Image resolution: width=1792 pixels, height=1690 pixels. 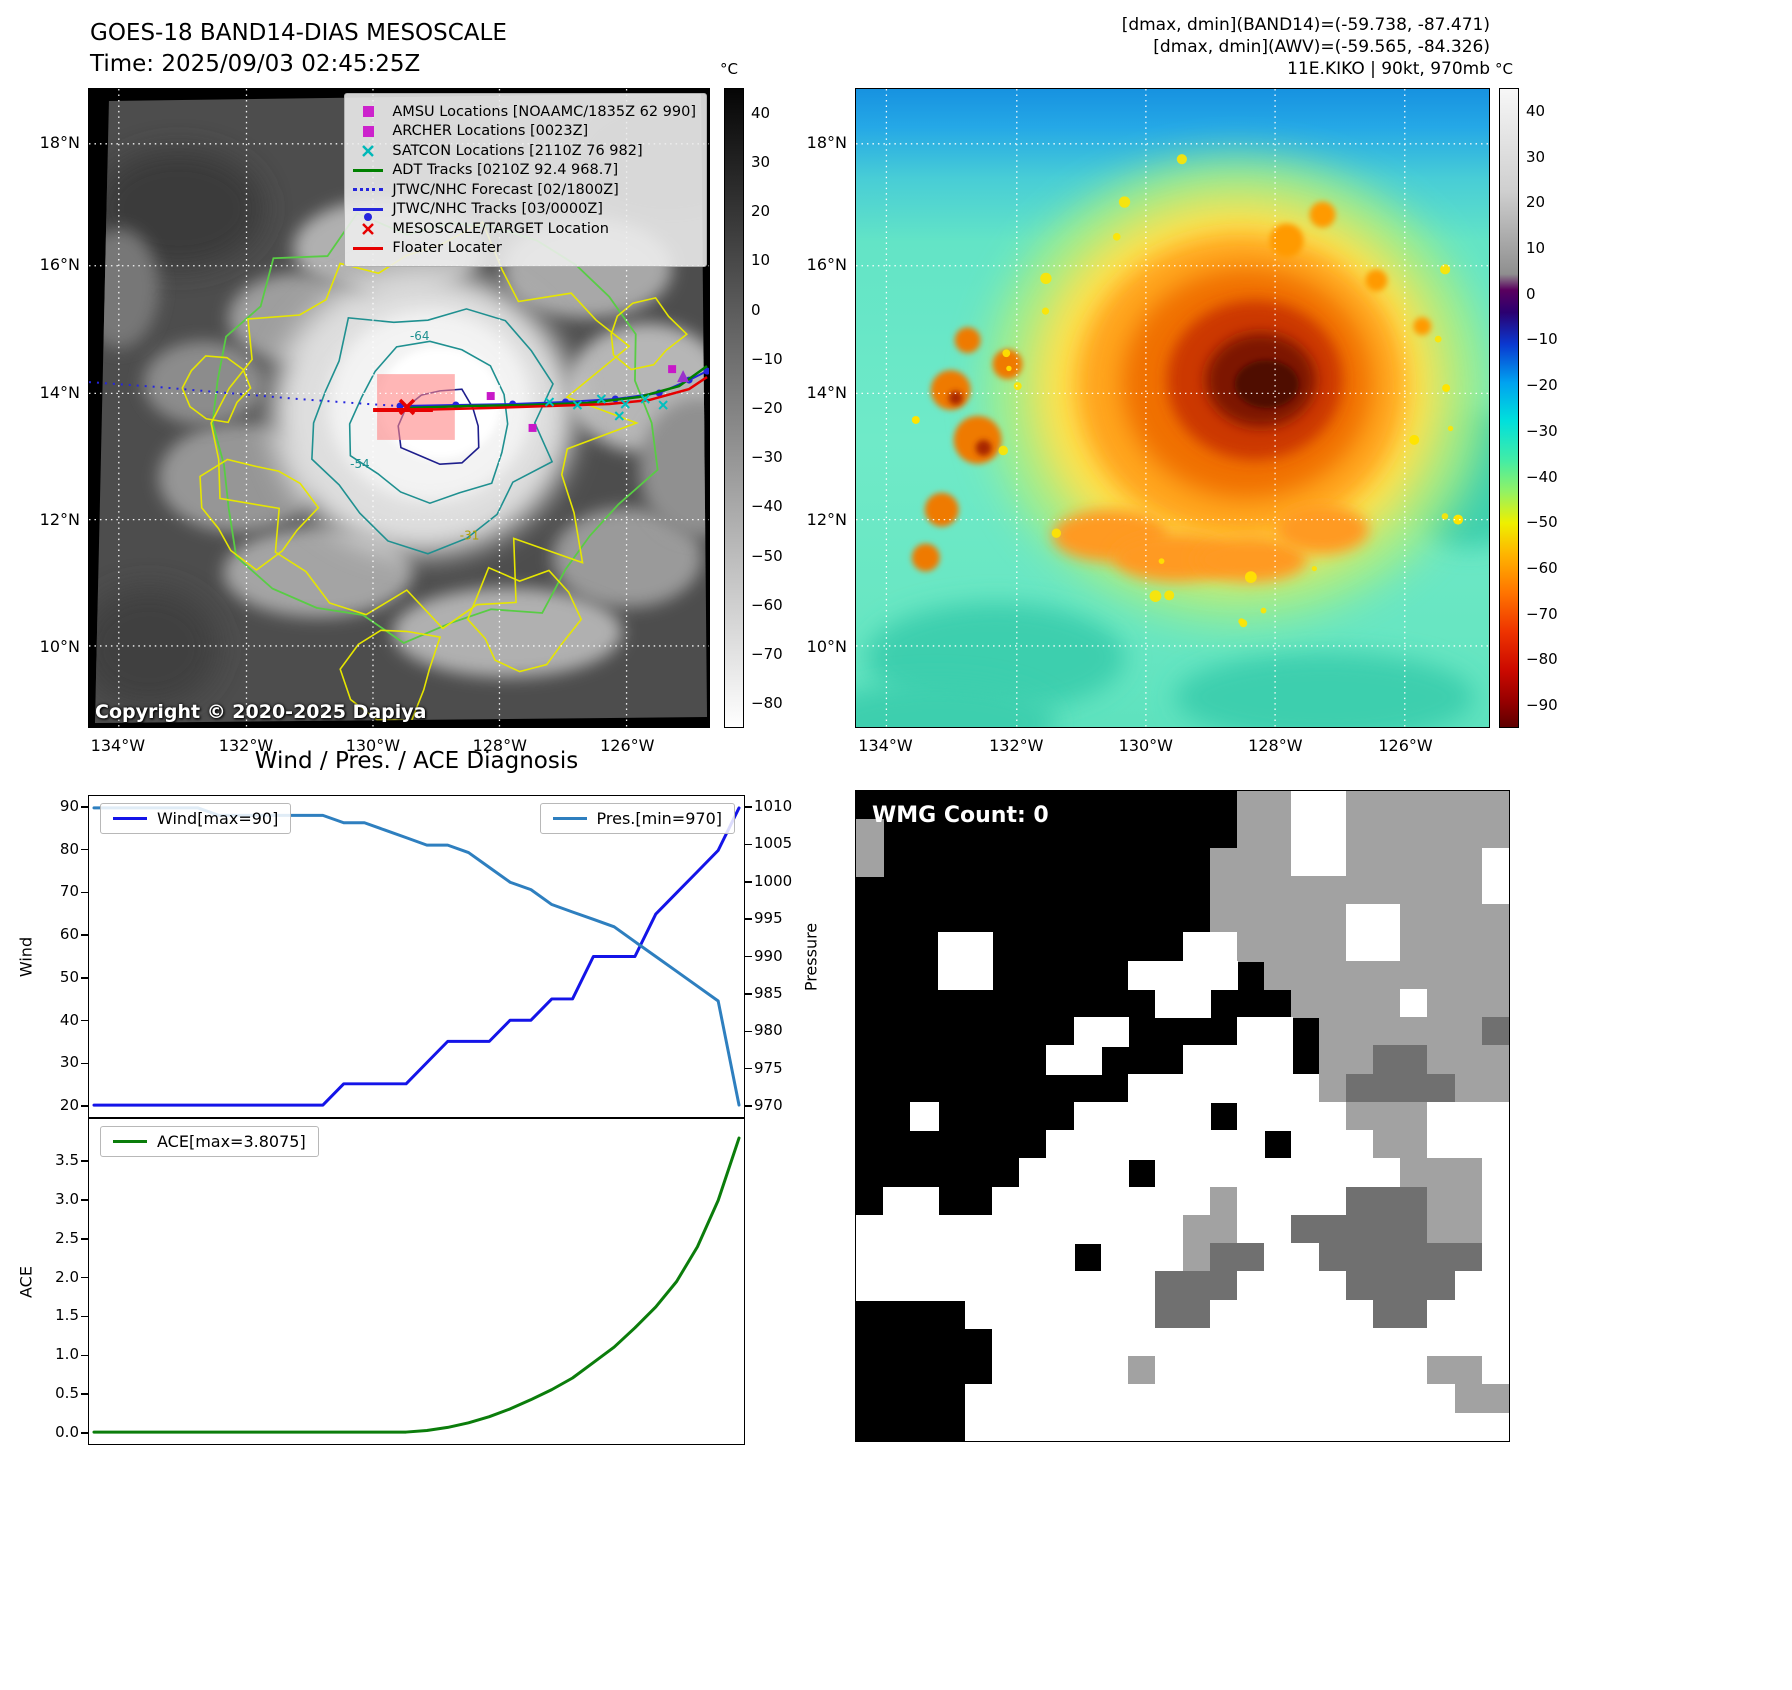 What do you see at coordinates (373, 745) in the screenshot?
I see `left-map-lon-tick: 130°W` at bounding box center [373, 745].